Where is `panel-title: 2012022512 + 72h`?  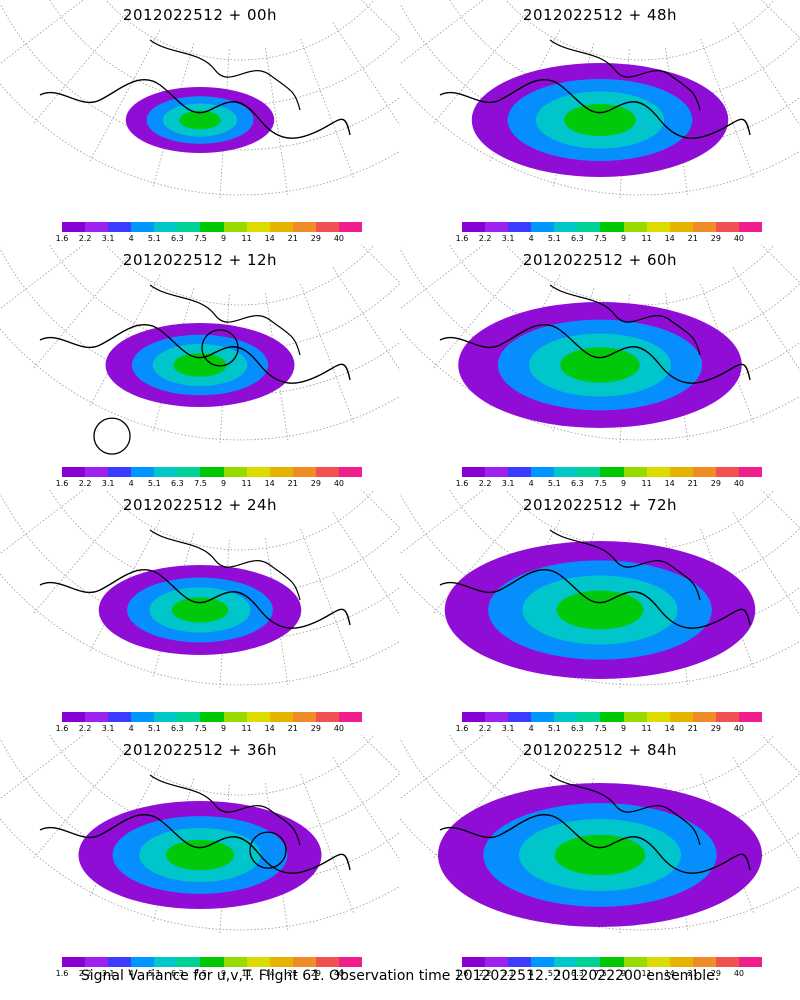 panel-title: 2012022512 + 72h is located at coordinates (600, 505).